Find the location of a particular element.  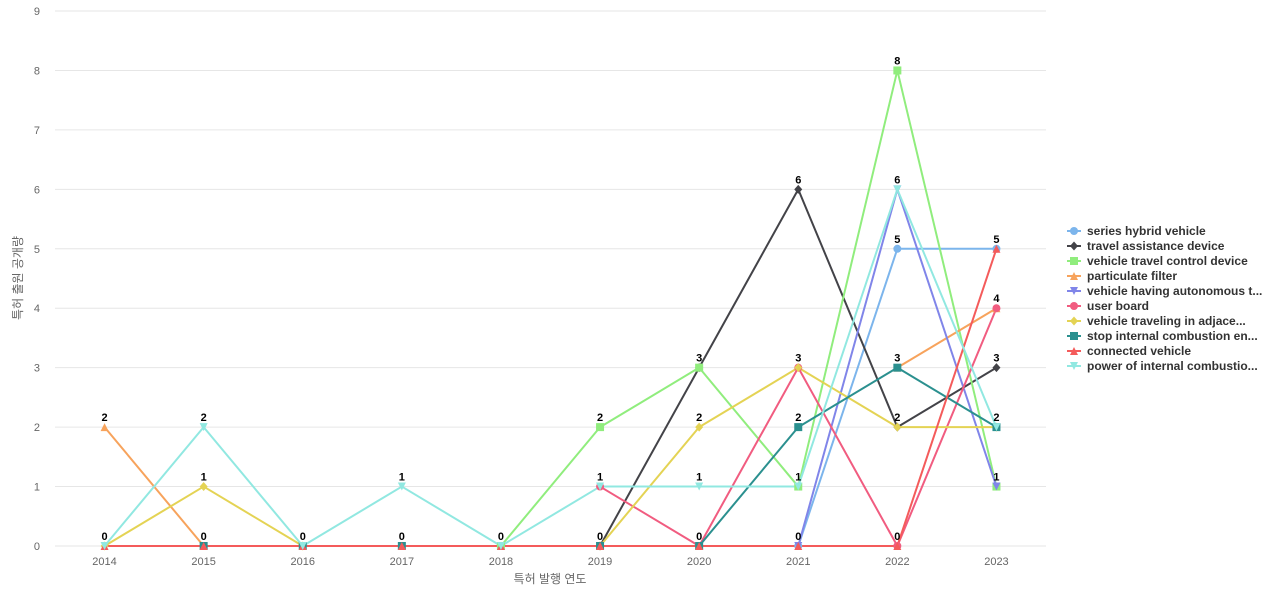

marker-stop-internal-combustion-en-2022 is located at coordinates (897, 367).